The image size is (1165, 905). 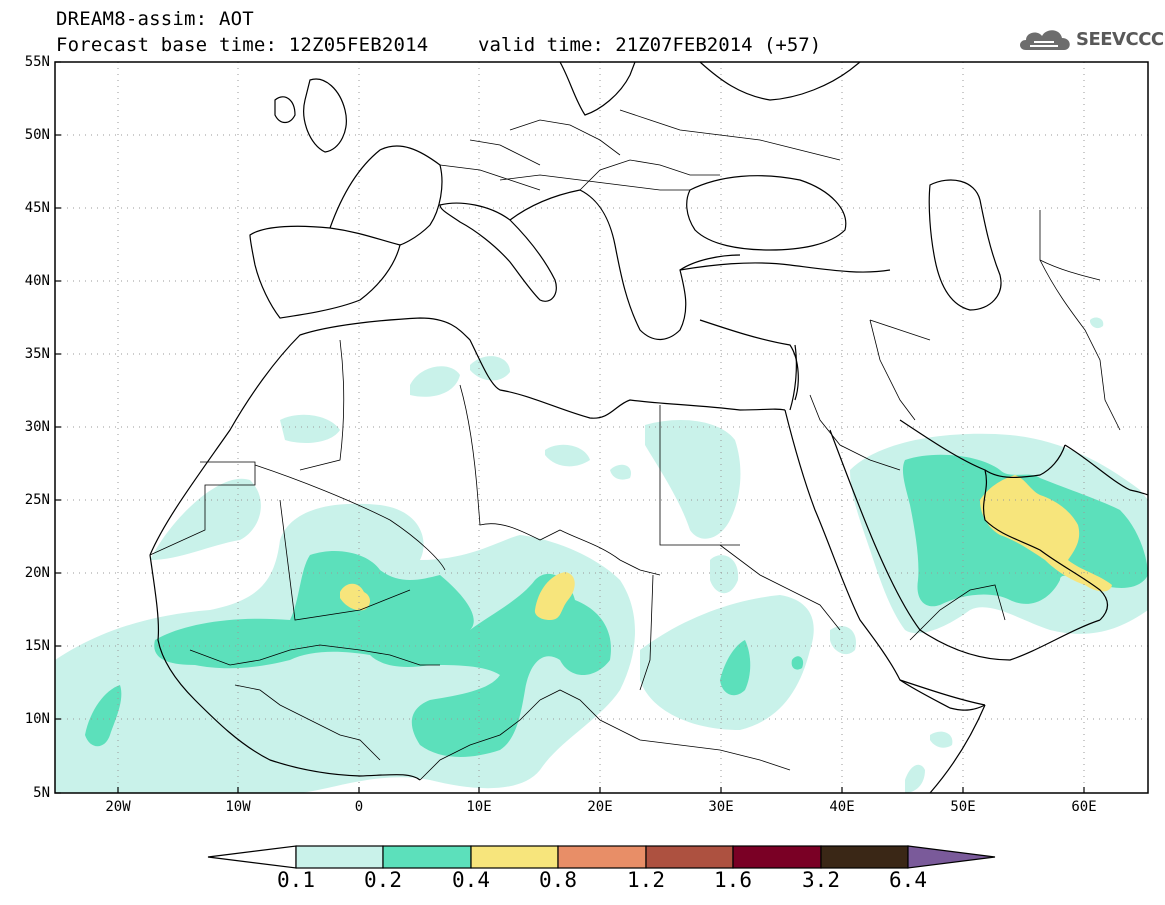 What do you see at coordinates (821, 880) in the screenshot?
I see `colorbar-label-3-2: 3.2` at bounding box center [821, 880].